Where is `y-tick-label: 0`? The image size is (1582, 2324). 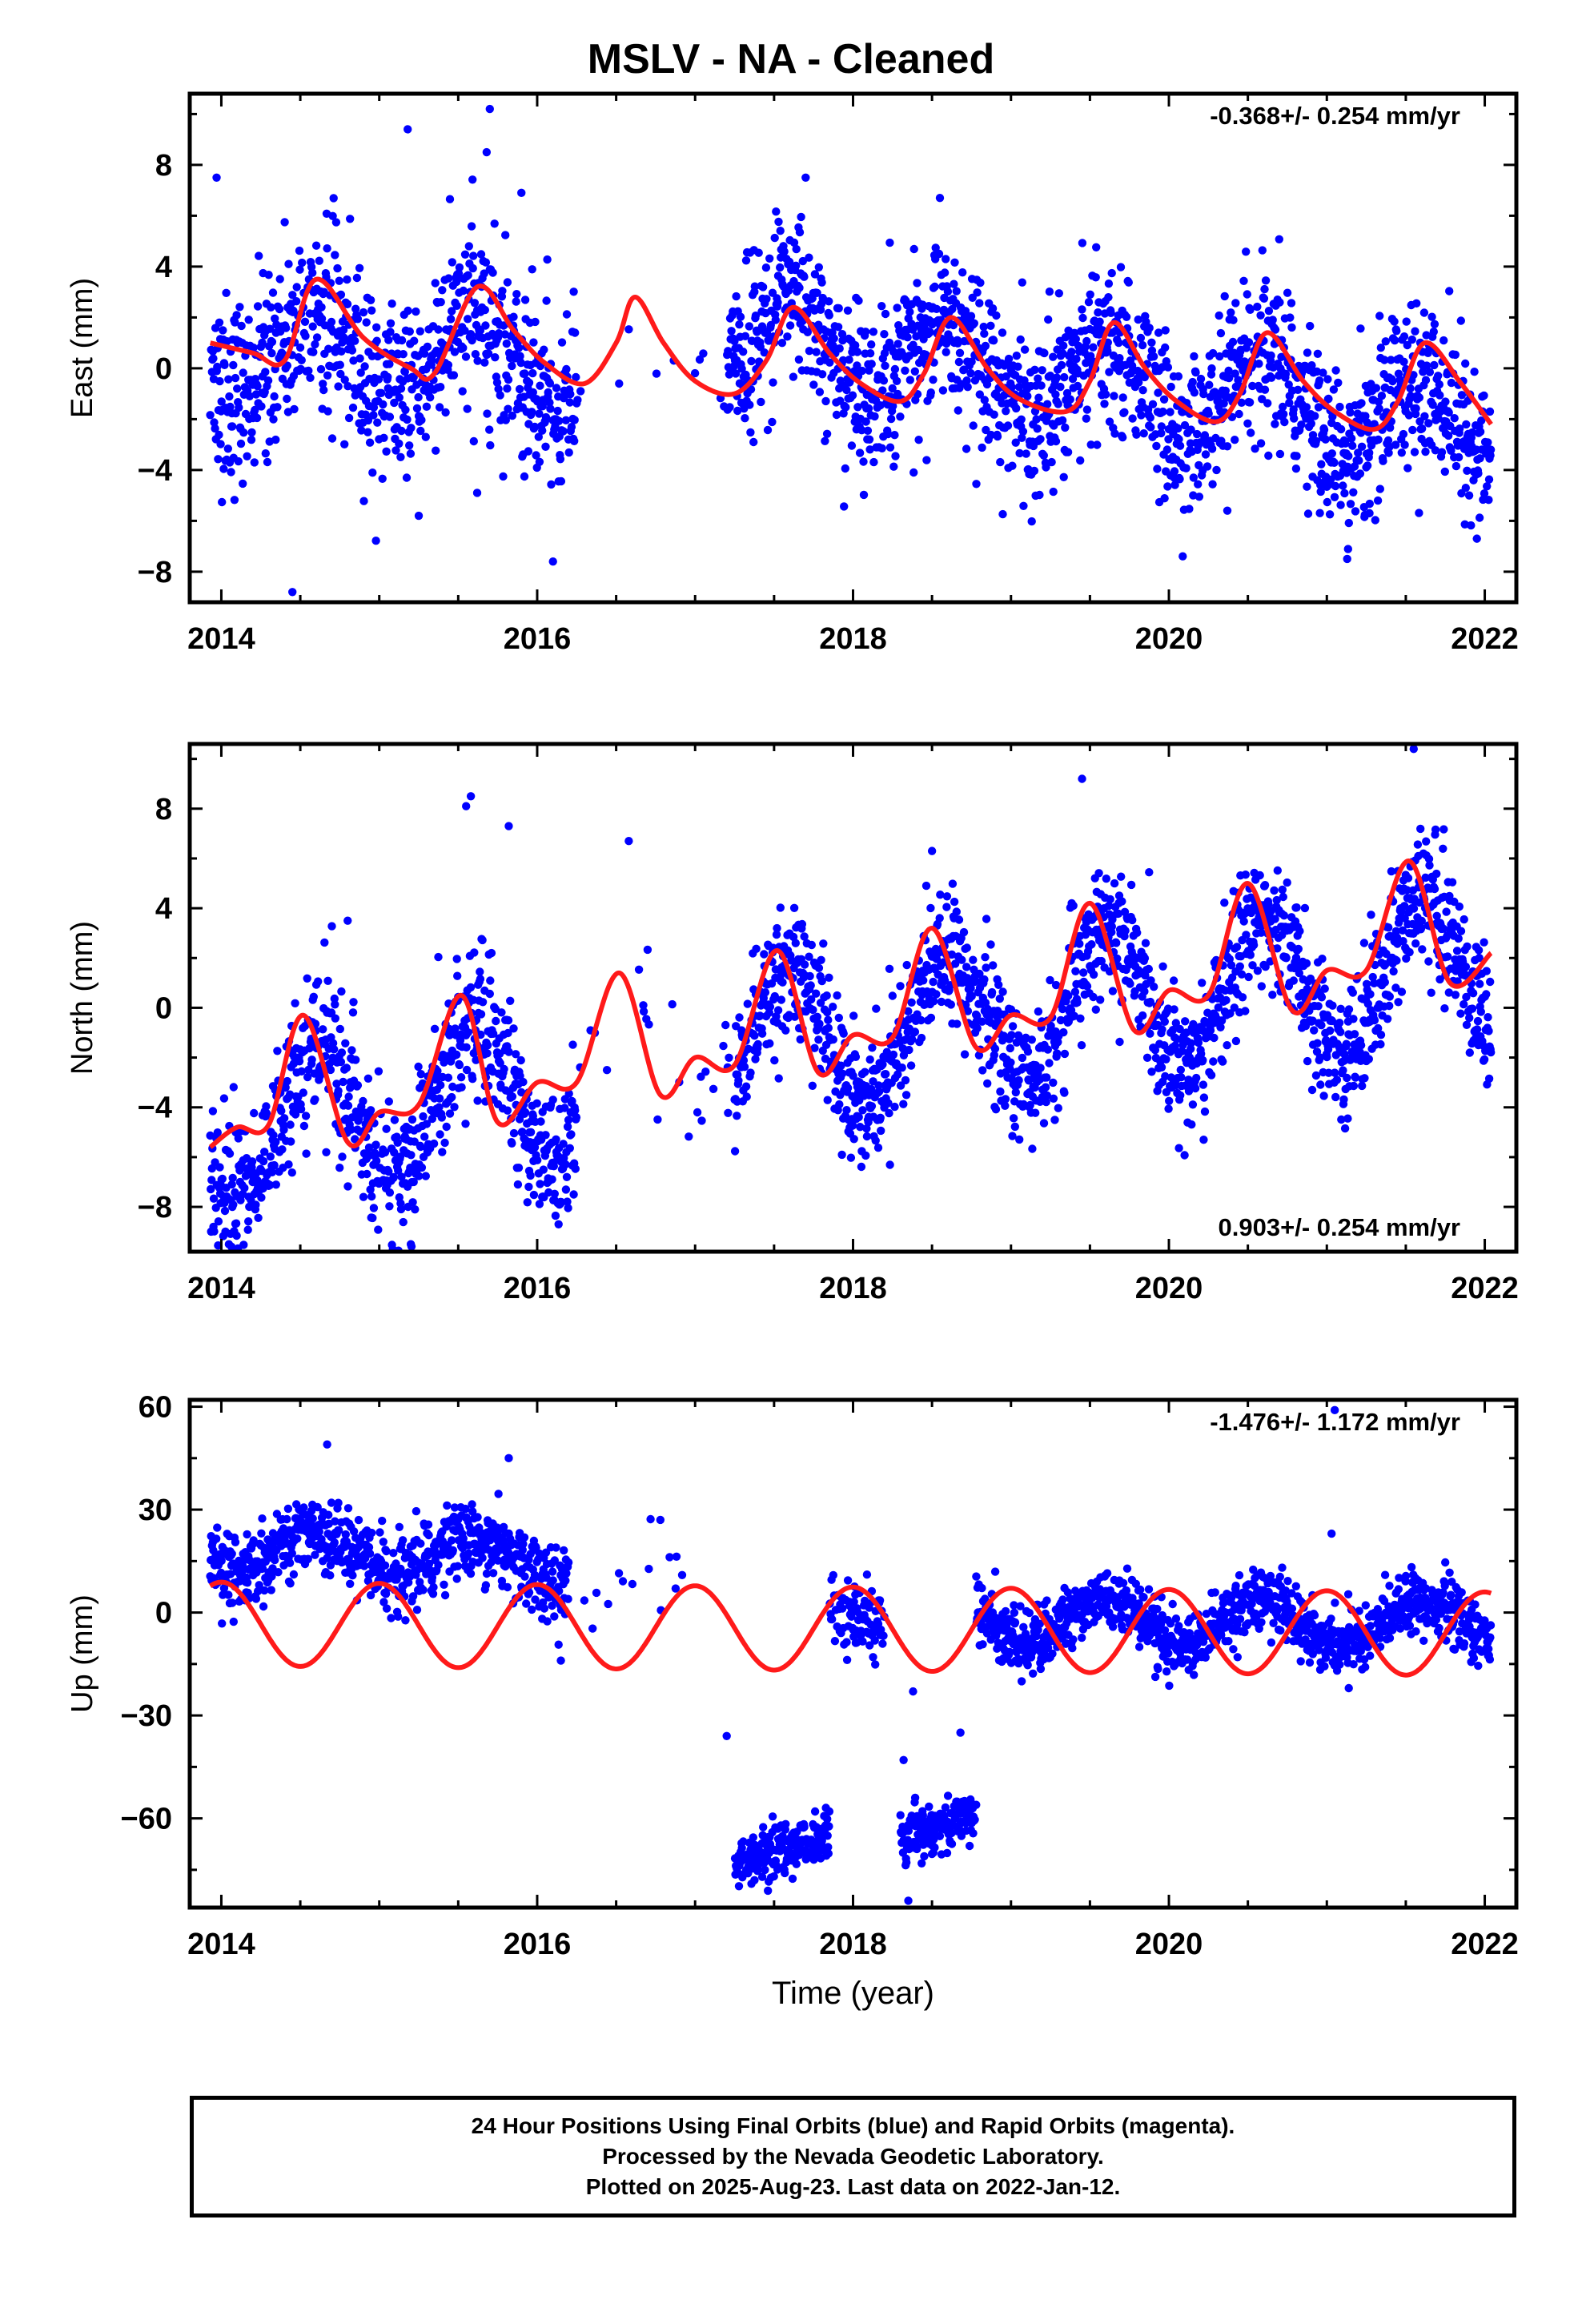
y-tick-label: 0 is located at coordinates (164, 369).